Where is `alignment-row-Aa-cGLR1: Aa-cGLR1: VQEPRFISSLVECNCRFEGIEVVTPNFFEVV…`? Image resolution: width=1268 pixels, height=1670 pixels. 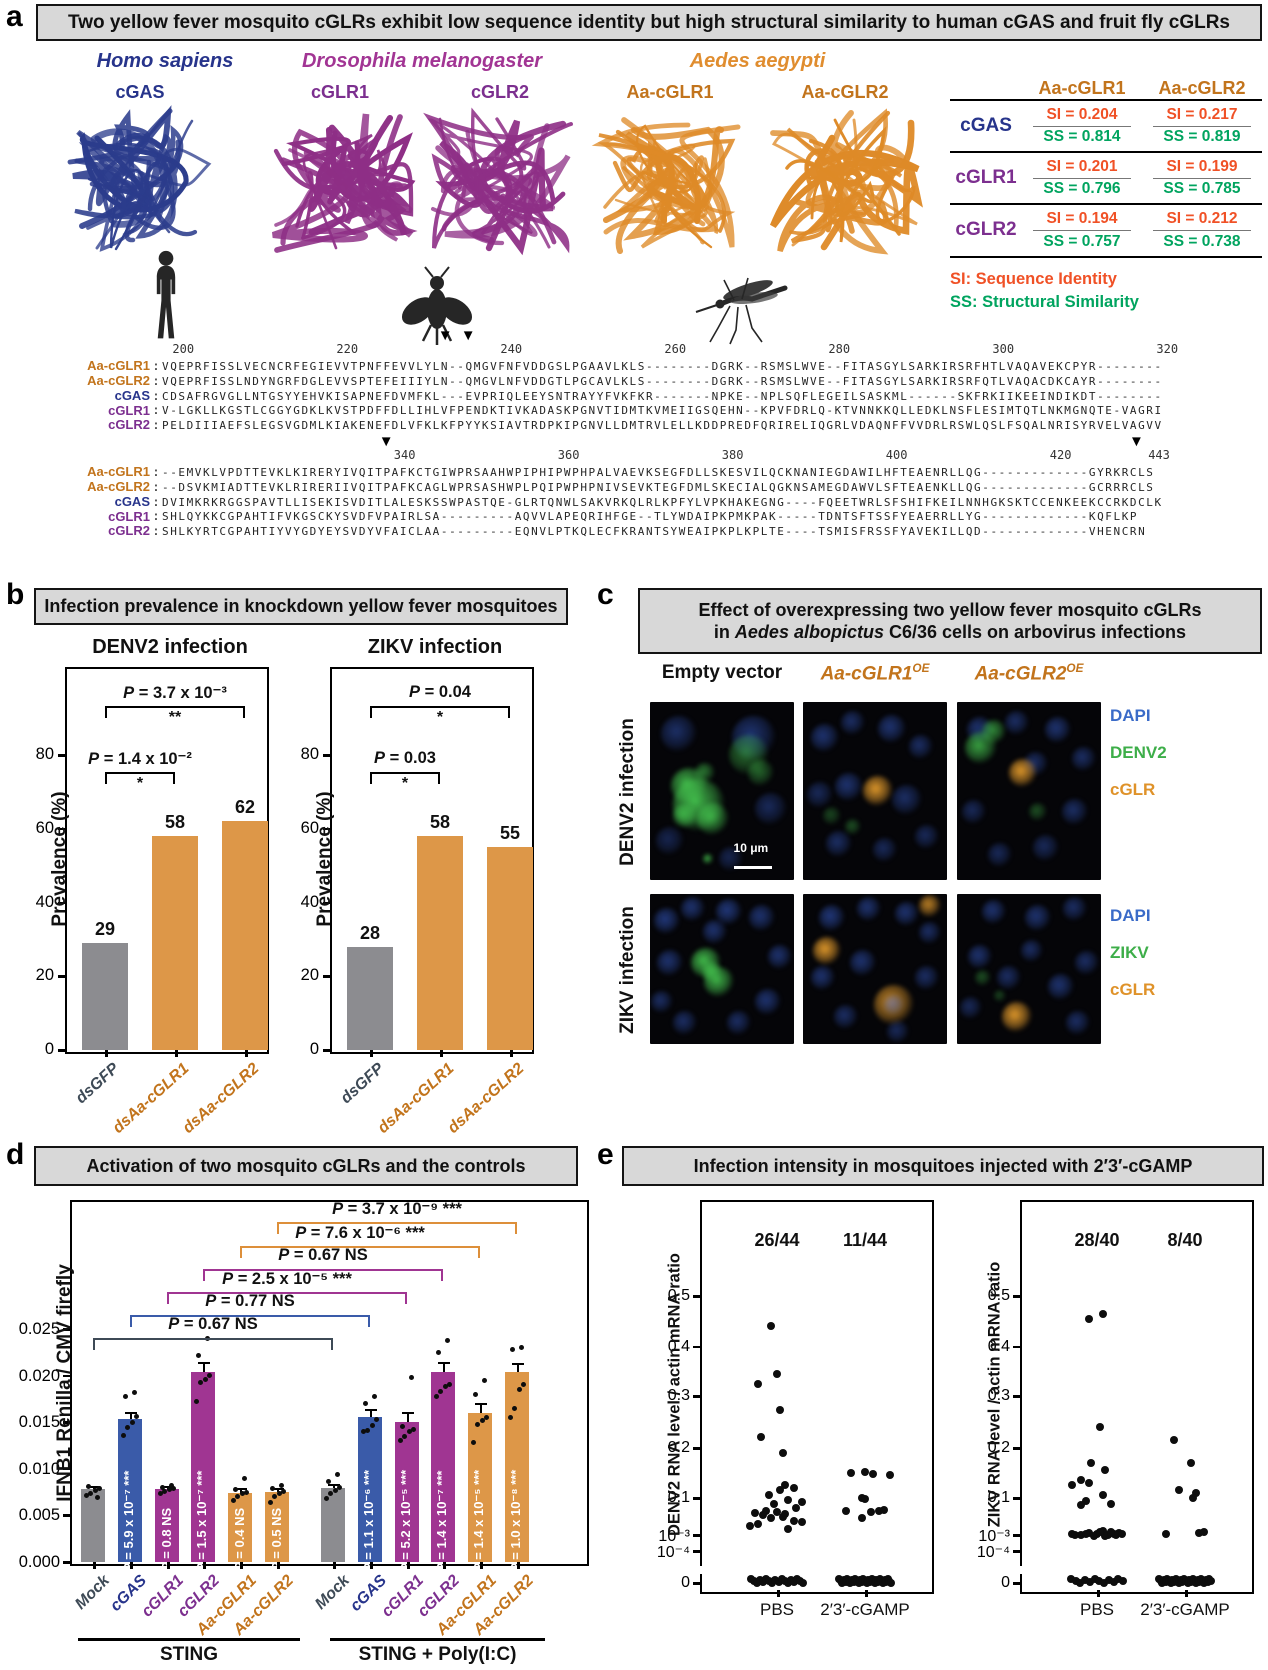 alignment-row-Aa-cGLR1: Aa-cGLR1: VQEPRFISSLVECNCRFEGIEVVTPNFFEVV… is located at coordinates (625, 366).